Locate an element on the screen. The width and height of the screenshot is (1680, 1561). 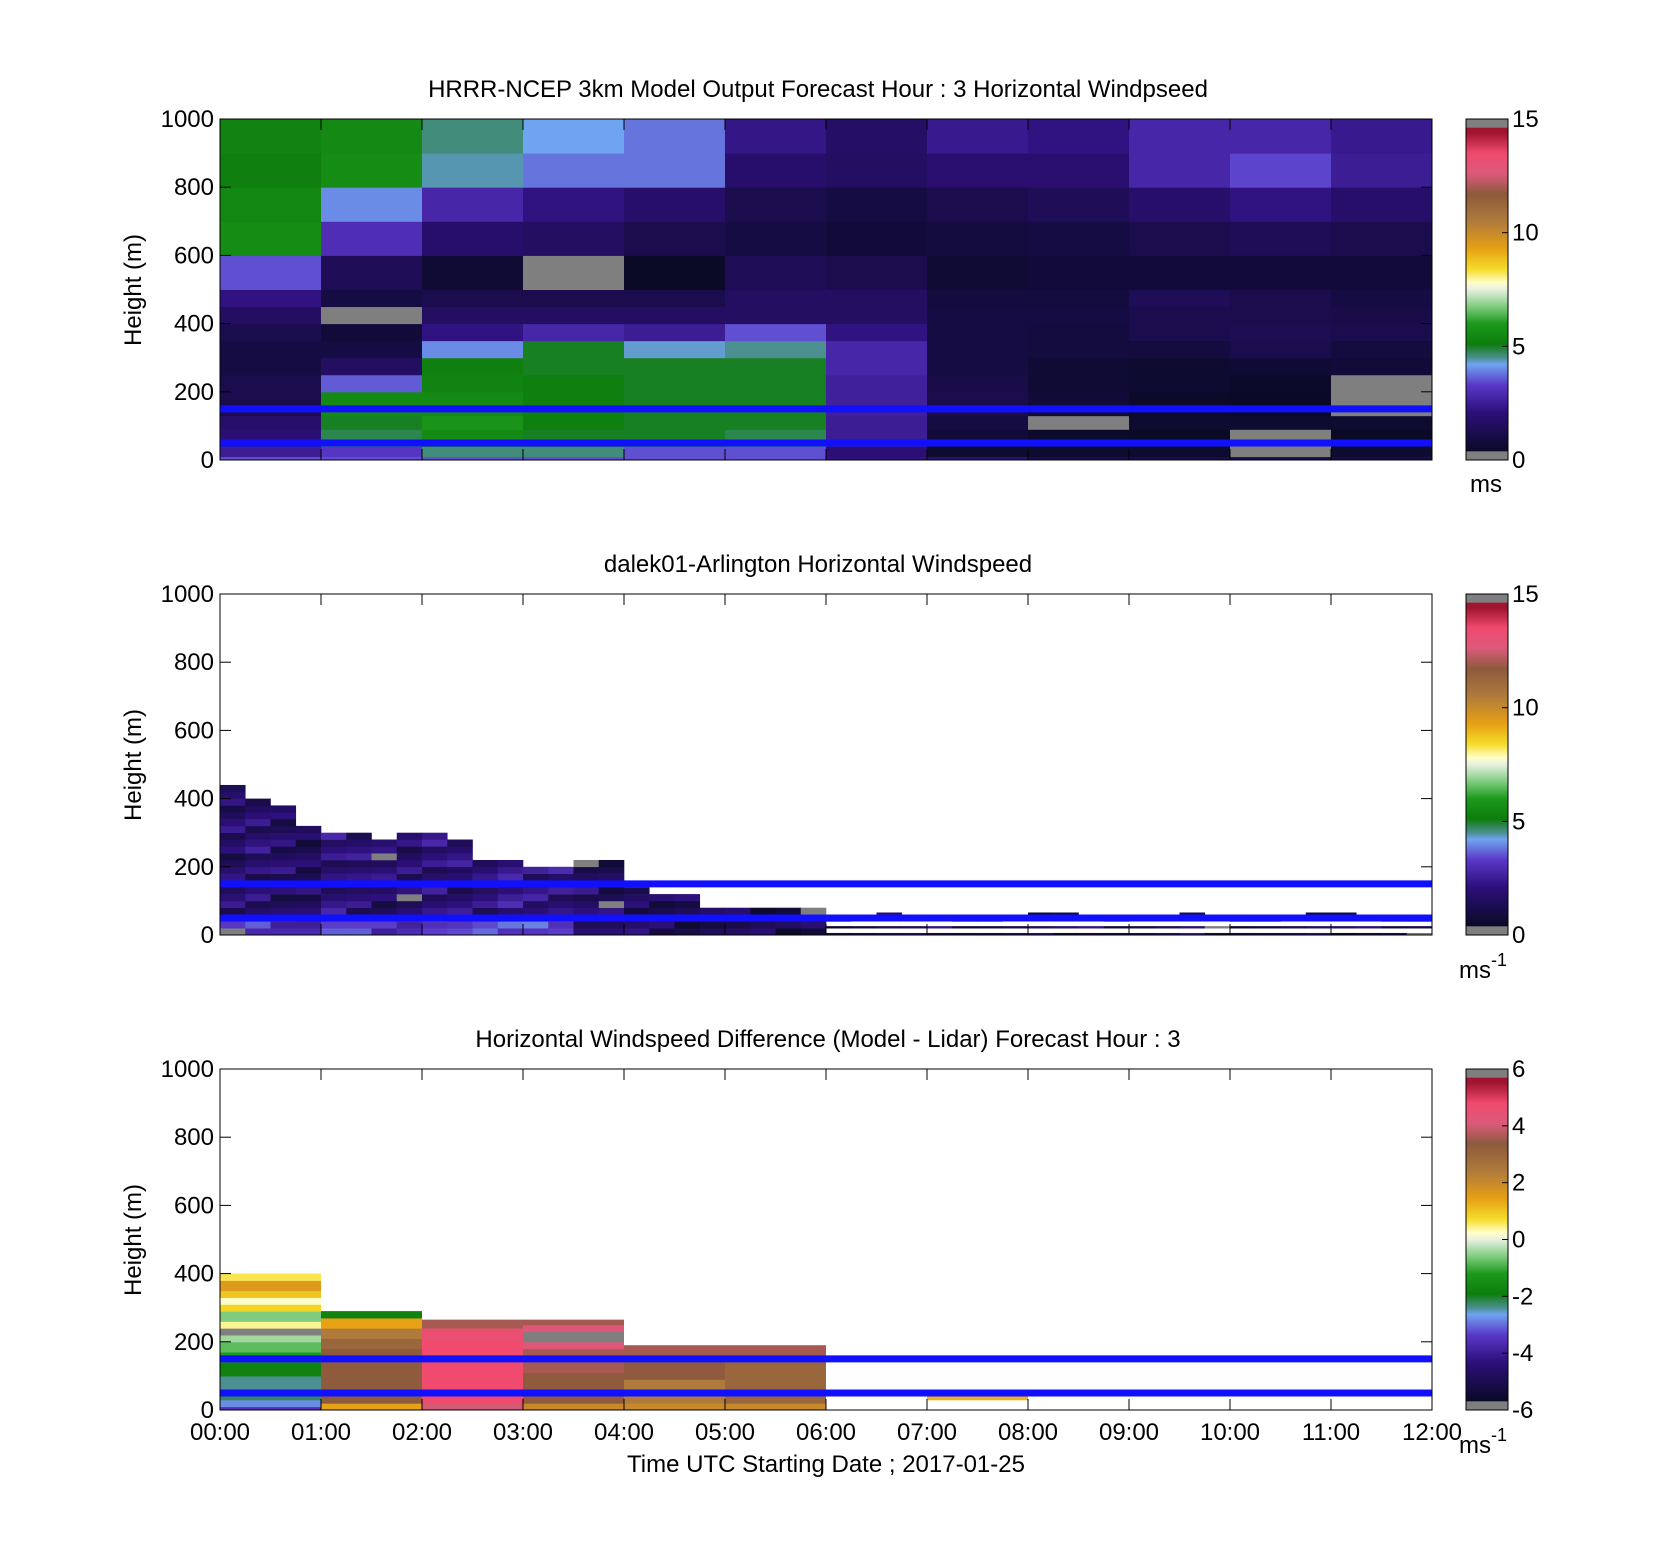
colorbar-ticks: 0 5 10 15 is located at coordinates (1520, 765).